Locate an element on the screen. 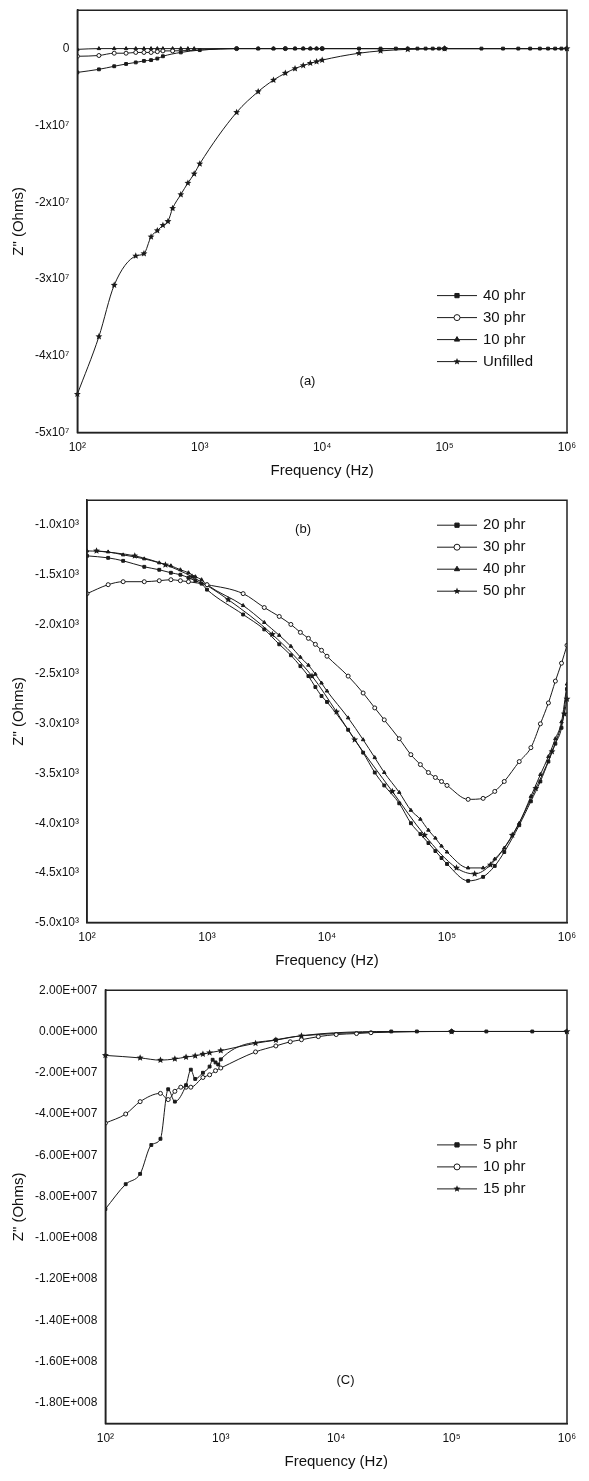  legend-label: 15 phr is located at coordinates (504, 1188).